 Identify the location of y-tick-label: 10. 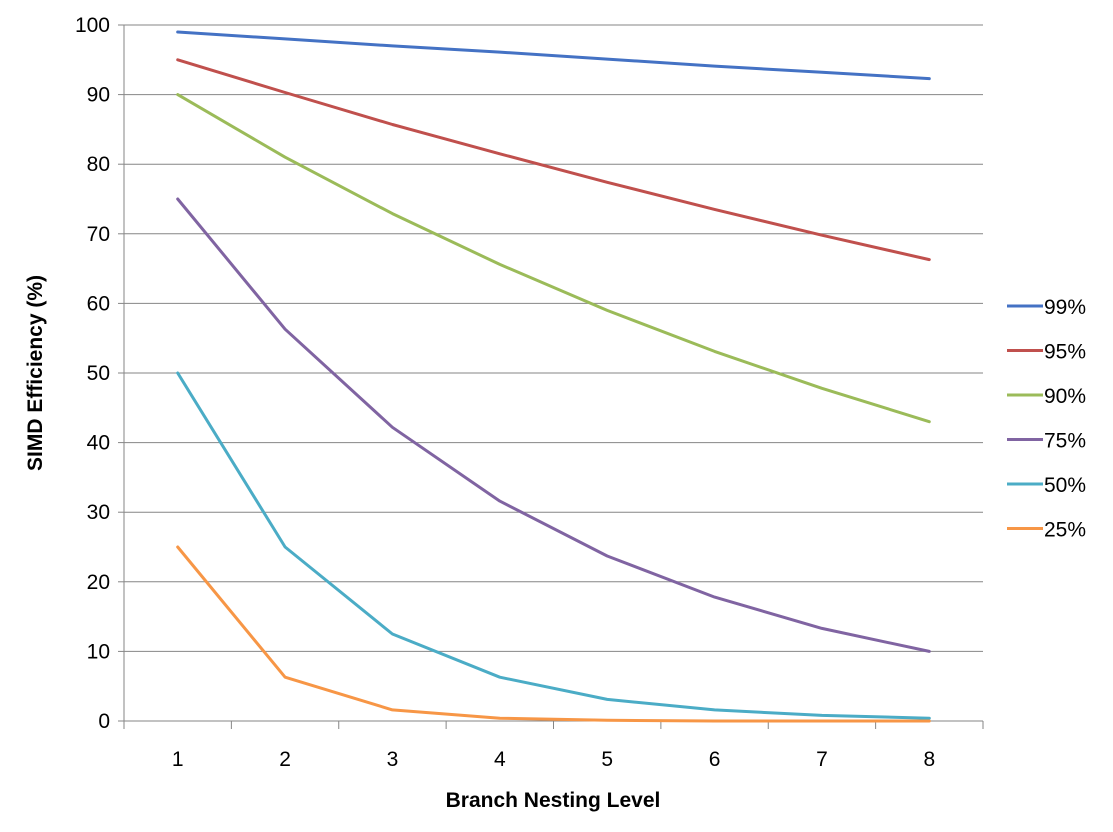
(98, 651).